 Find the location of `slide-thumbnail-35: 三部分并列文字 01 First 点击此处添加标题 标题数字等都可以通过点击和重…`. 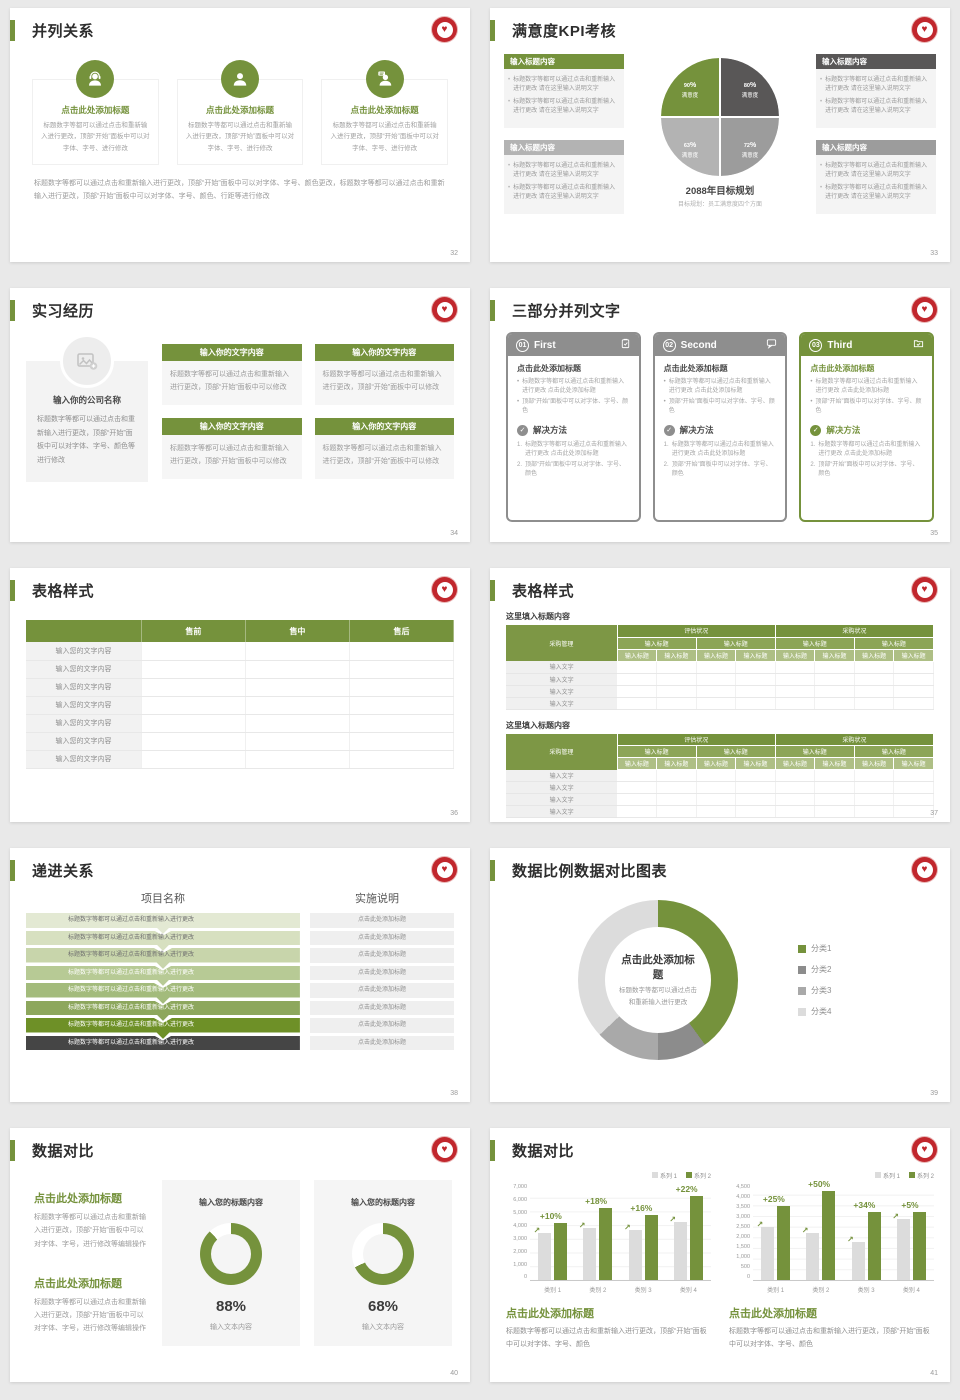

slide-thumbnail-35: 三部分并列文字 01 First 点击此处添加标题 标题数字等都可以通过点击和重… is located at coordinates (720, 415).